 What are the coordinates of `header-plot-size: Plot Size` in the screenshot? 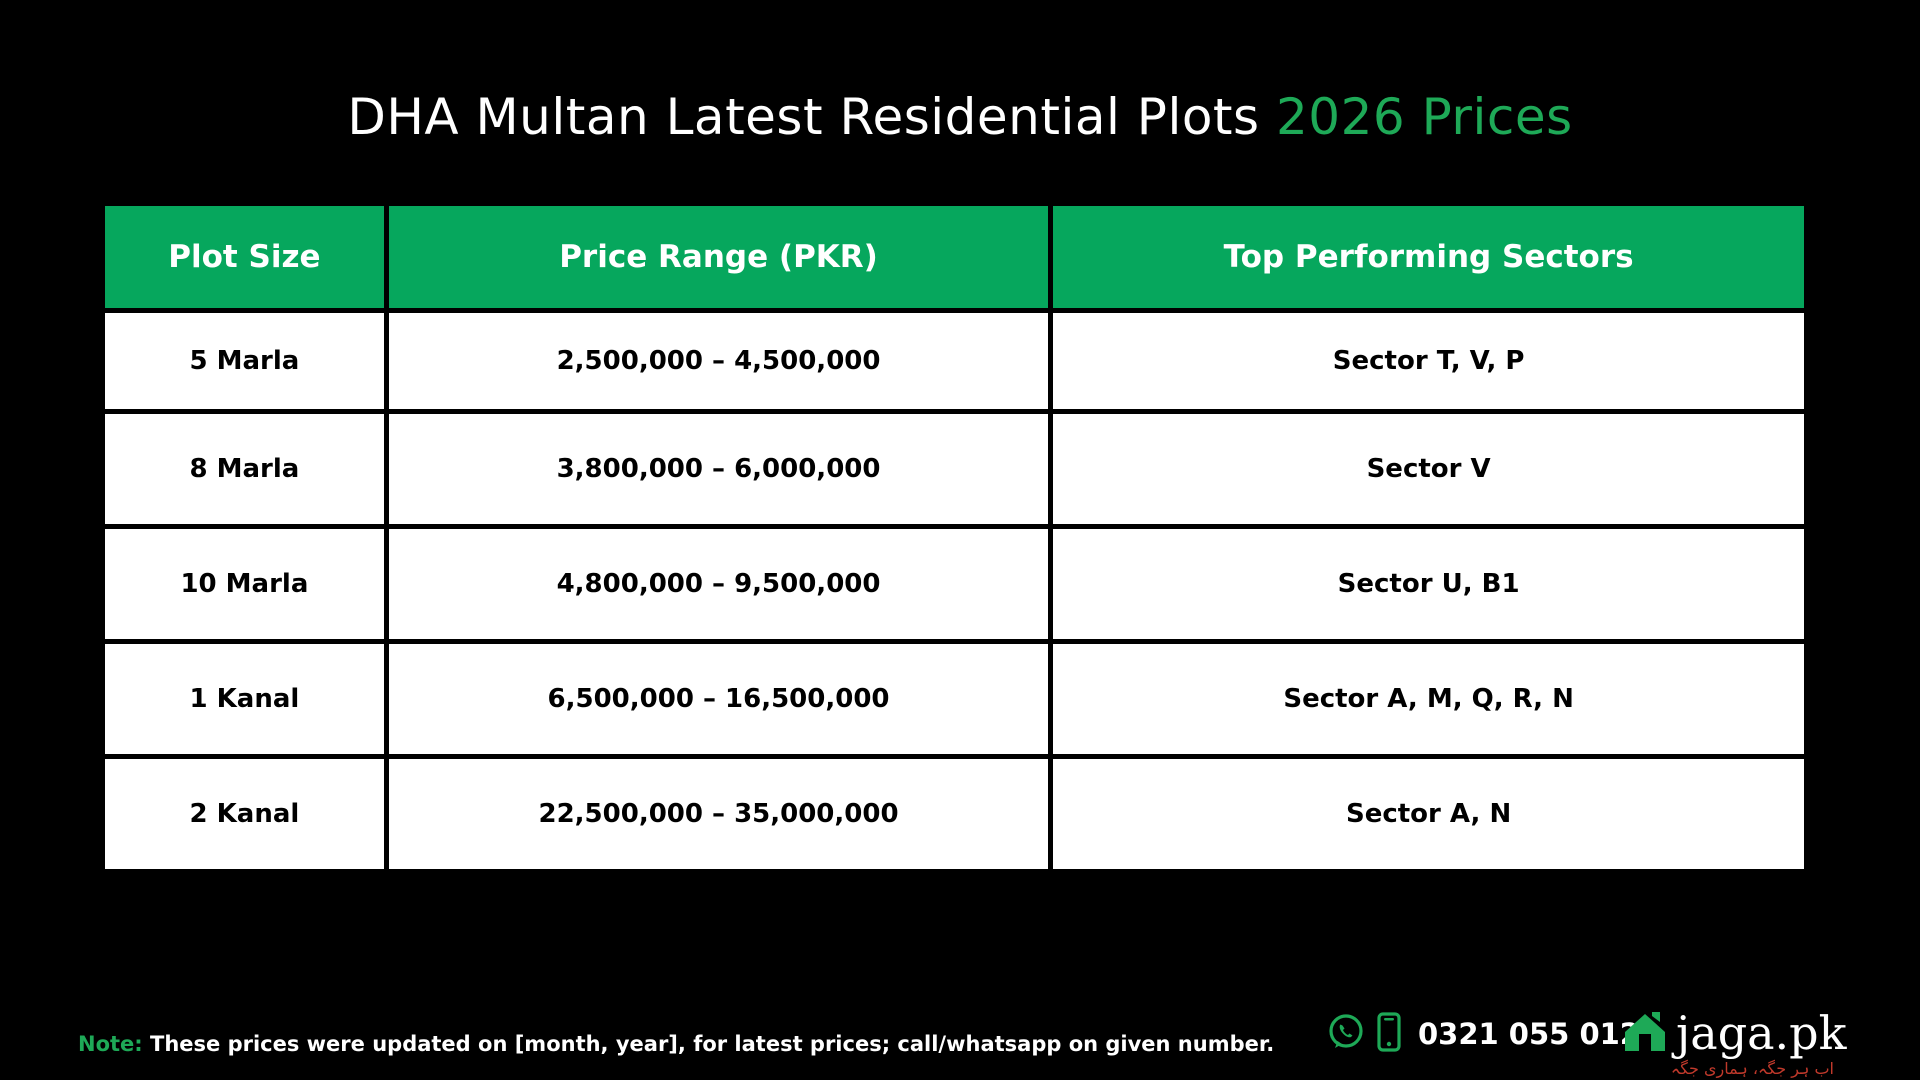 It's located at (244, 257).